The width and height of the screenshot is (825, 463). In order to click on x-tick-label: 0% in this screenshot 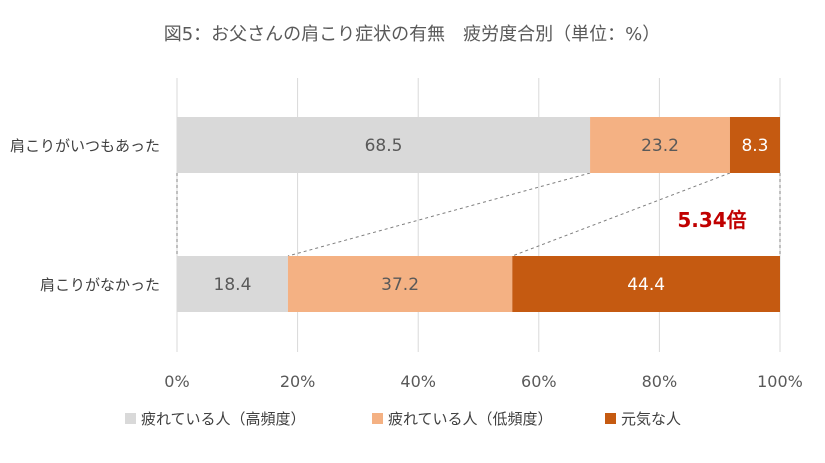, I will do `click(176, 381)`.